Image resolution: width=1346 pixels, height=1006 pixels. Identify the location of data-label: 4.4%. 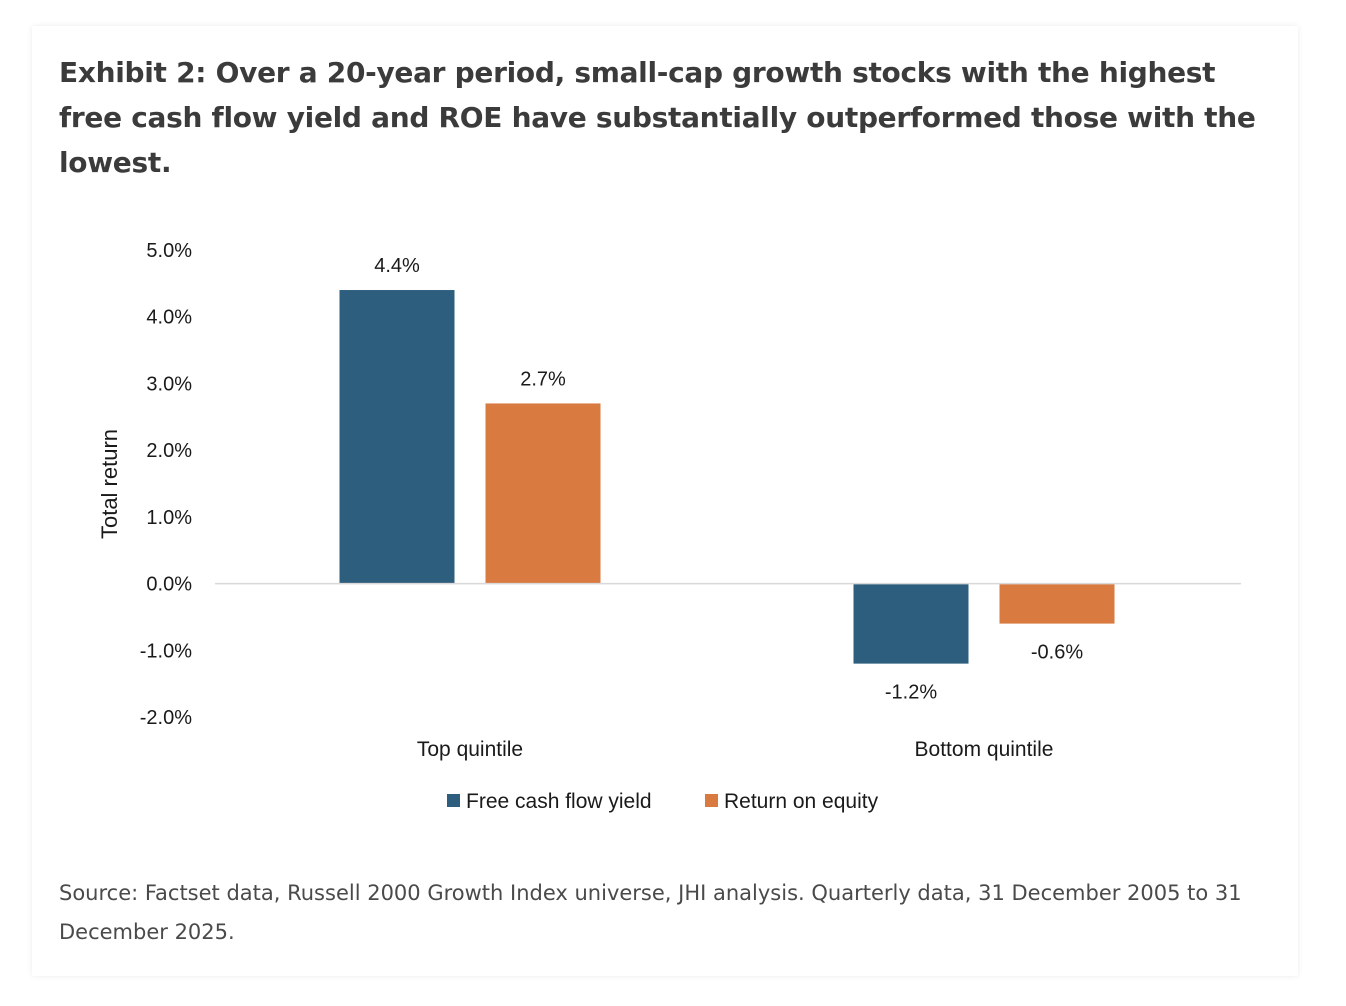
(397, 266).